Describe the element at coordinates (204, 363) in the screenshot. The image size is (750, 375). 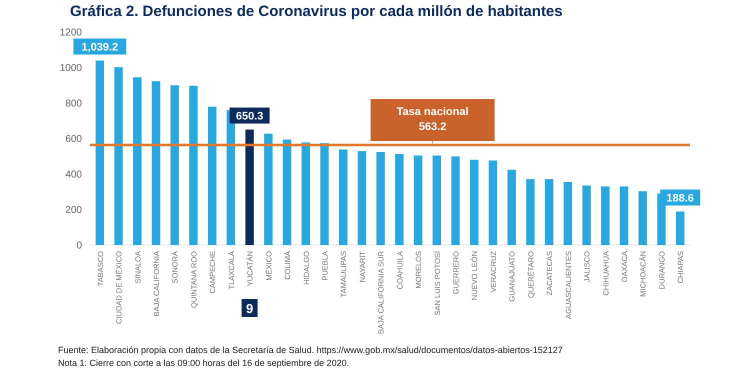
I see `text: Nota 1: Cierre con corte a las 09:00 horas del 16 de septiembre de 2020.` at that location.